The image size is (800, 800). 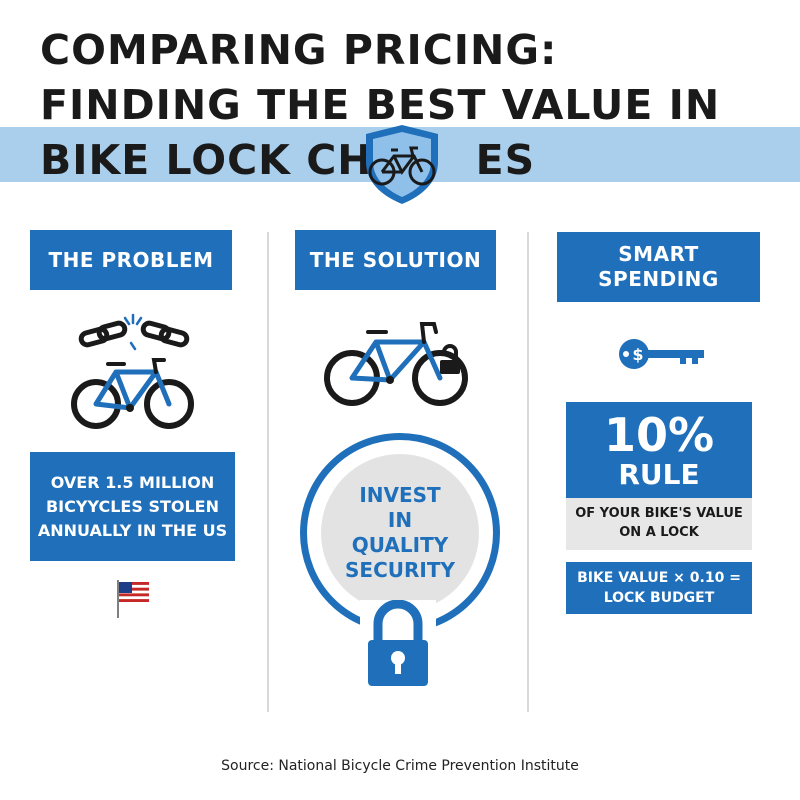 I want to click on circle-line-4: SECURITY, so click(x=400, y=570).